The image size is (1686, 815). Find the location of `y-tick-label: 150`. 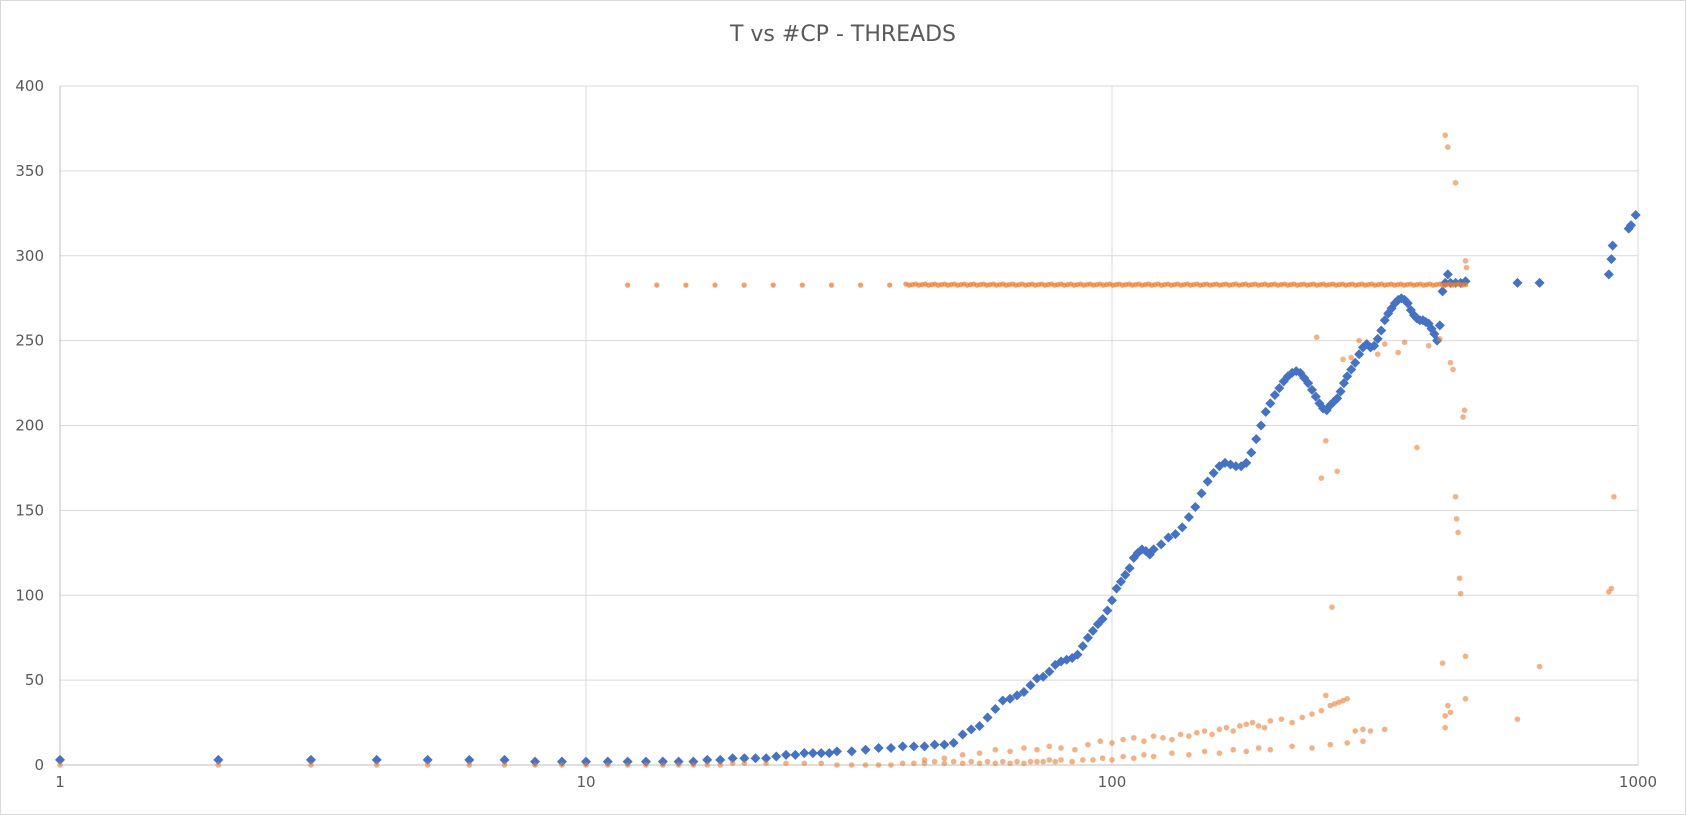

y-tick-label: 150 is located at coordinates (29, 510).